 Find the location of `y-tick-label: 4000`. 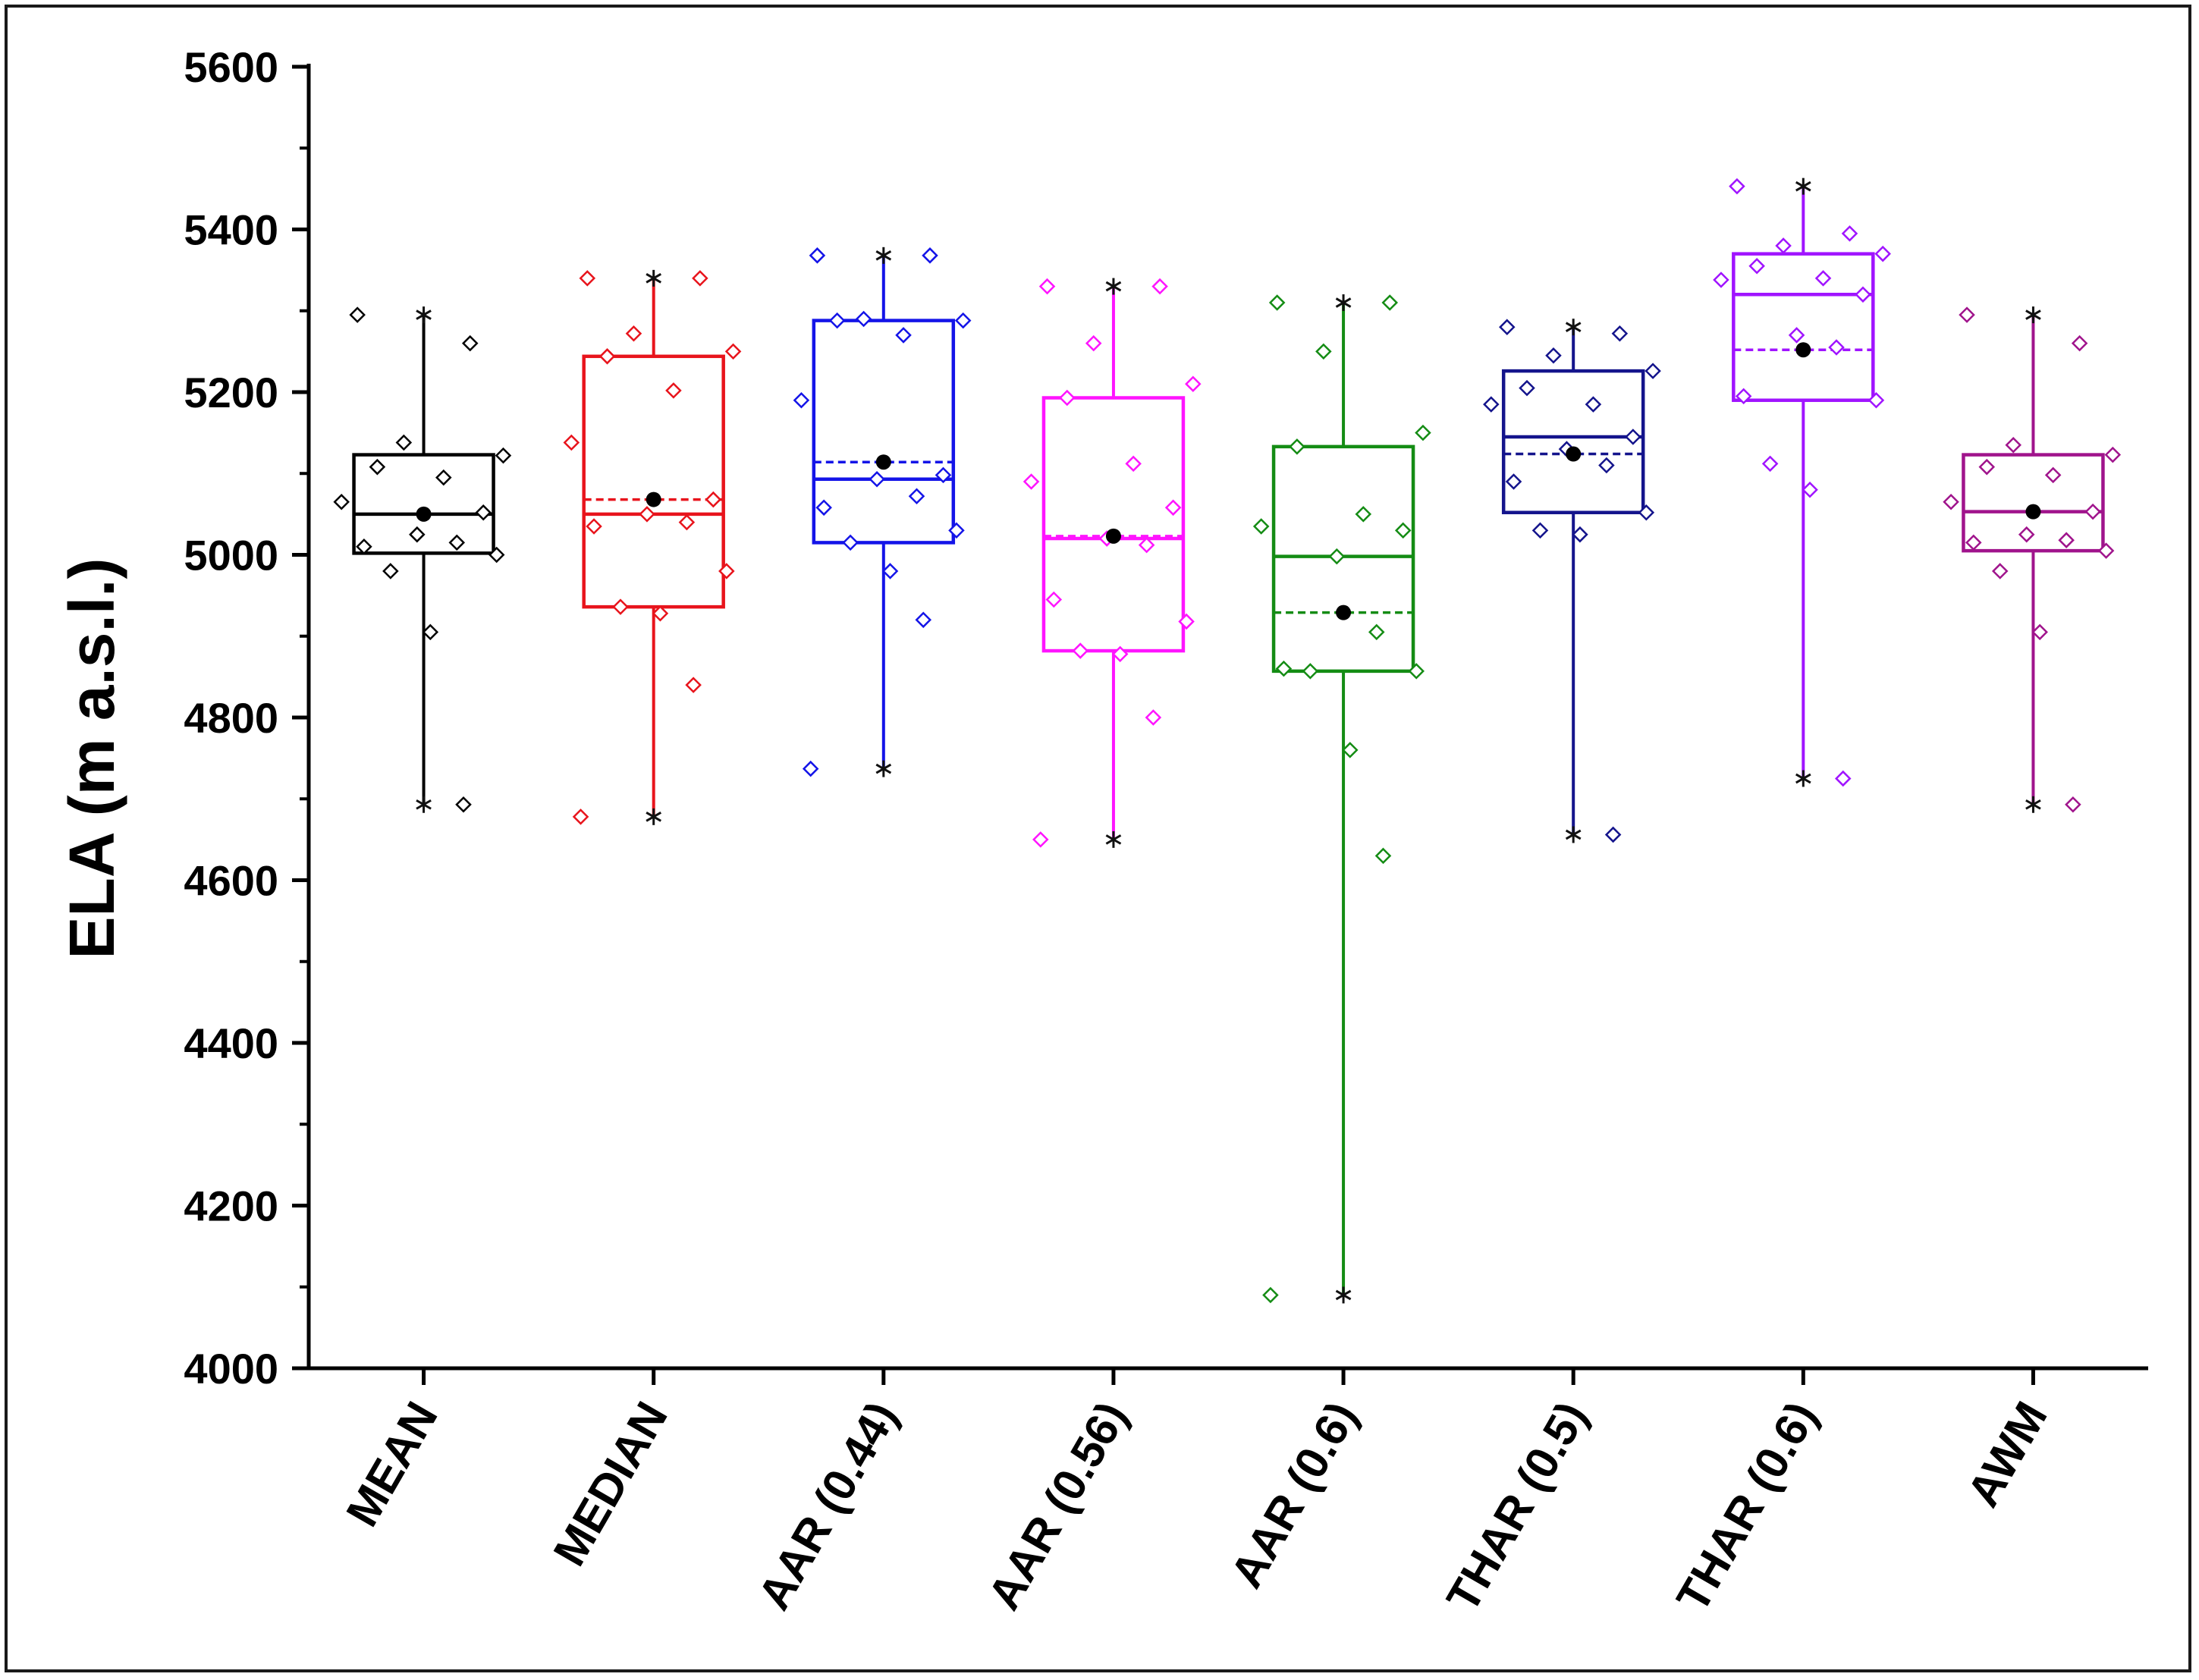

y-tick-label: 4000 is located at coordinates (231, 1369).